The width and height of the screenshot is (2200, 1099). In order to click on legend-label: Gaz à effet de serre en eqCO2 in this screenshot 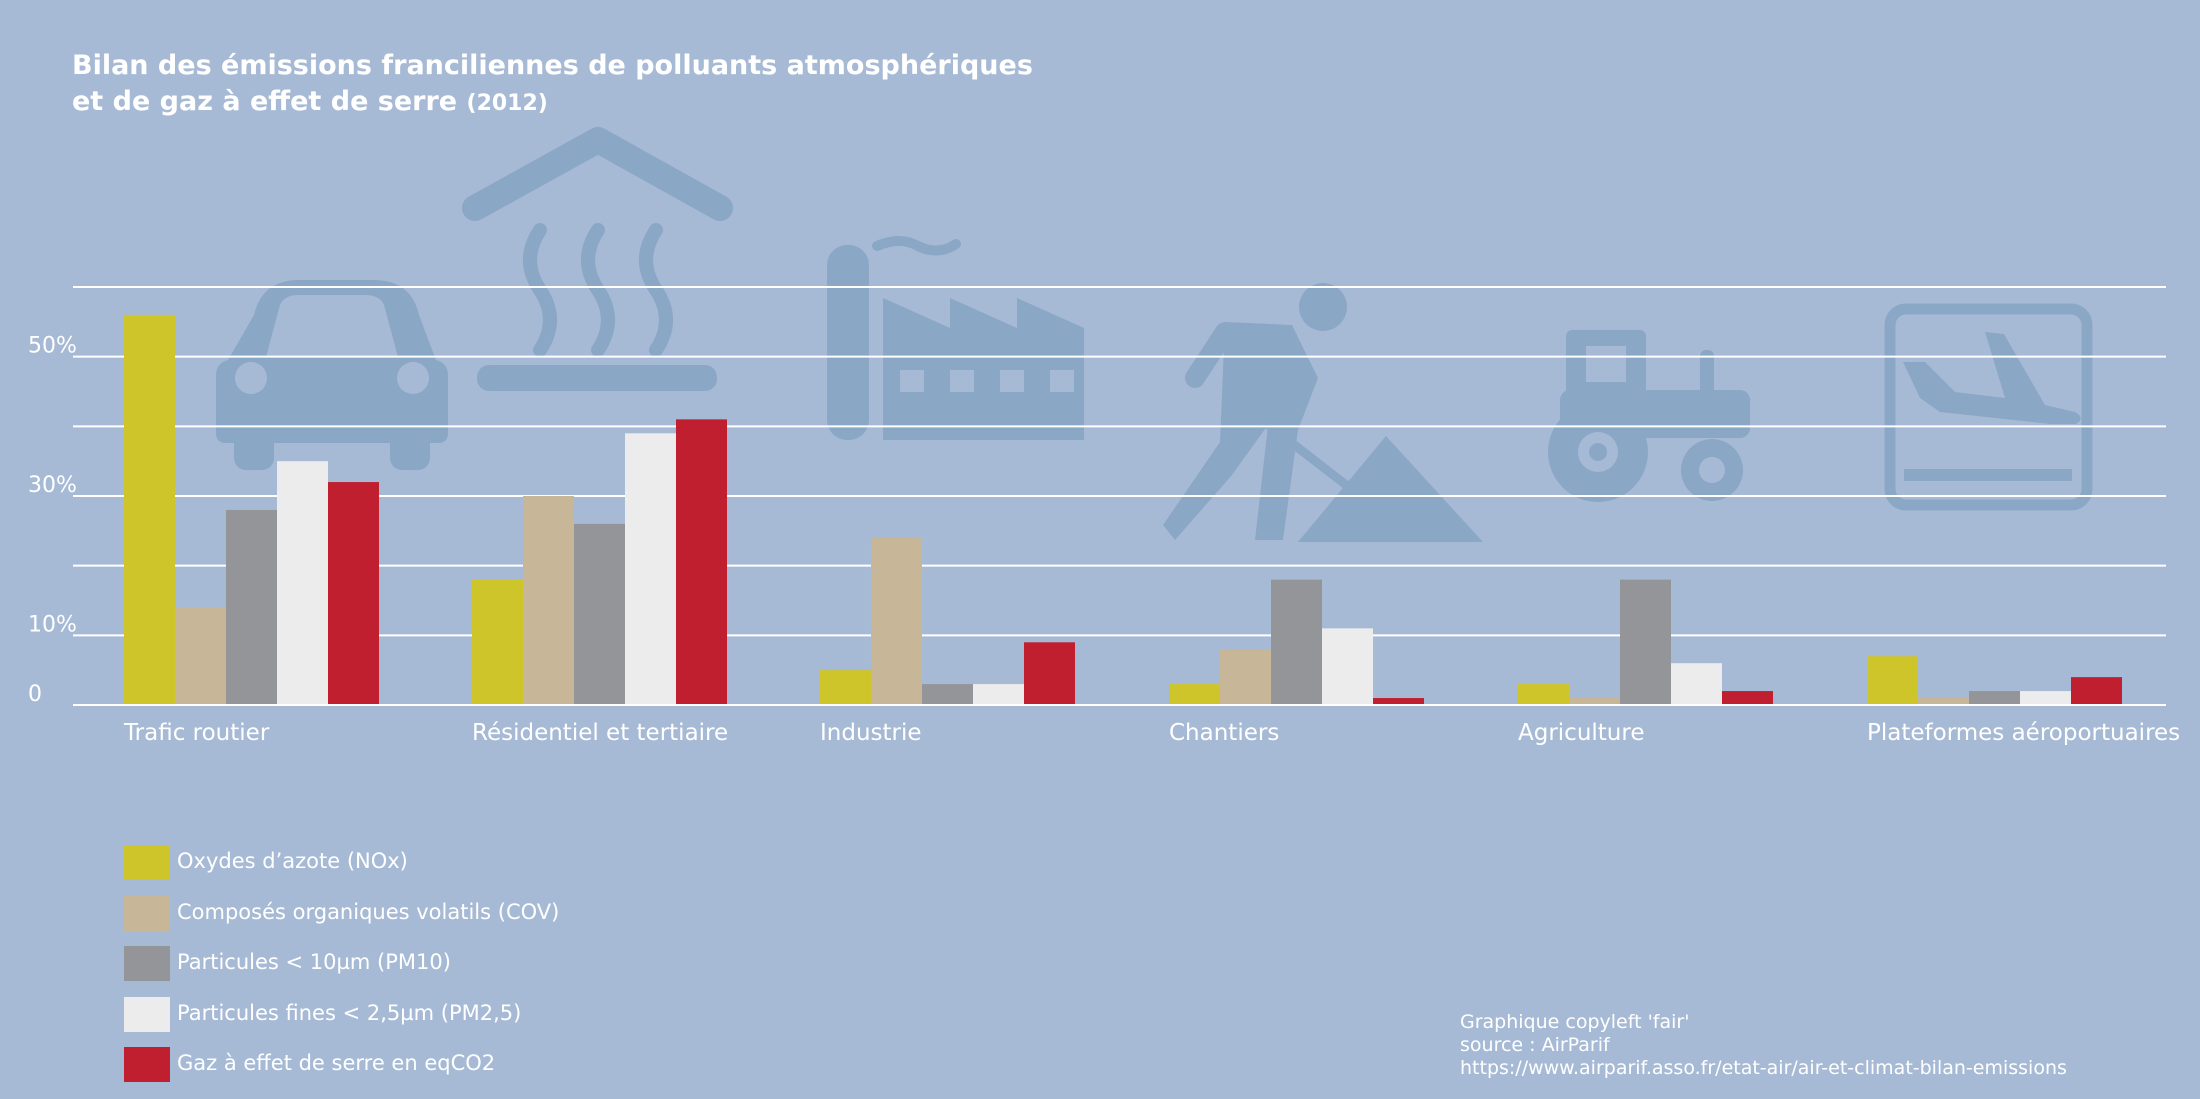, I will do `click(336, 1063)`.